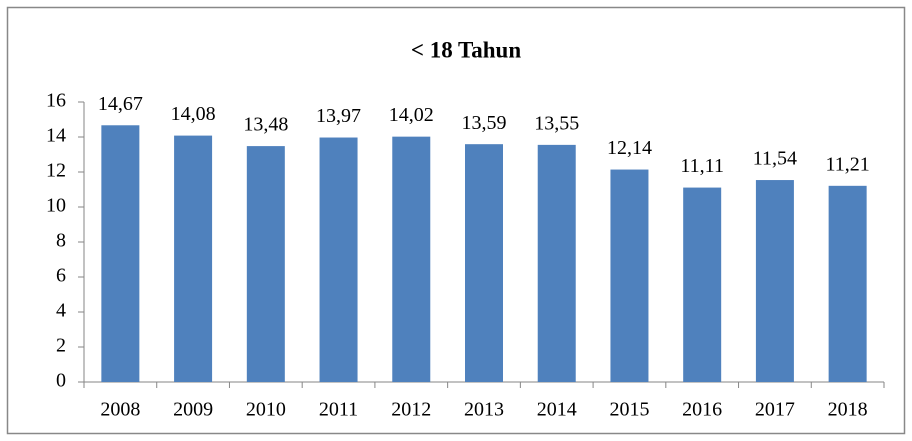  I want to click on x-tick-label: 2014, so click(557, 410).